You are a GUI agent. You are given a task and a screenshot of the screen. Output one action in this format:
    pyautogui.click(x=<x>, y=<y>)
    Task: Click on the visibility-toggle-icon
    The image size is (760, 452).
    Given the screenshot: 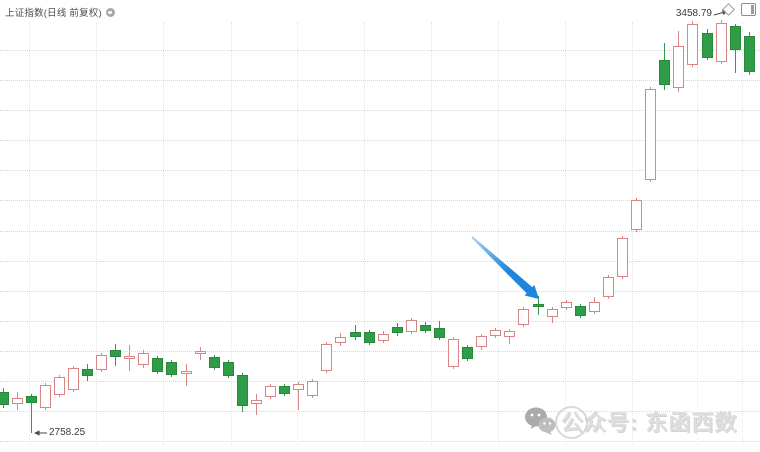 What is the action you would take?
    pyautogui.click(x=110, y=12)
    